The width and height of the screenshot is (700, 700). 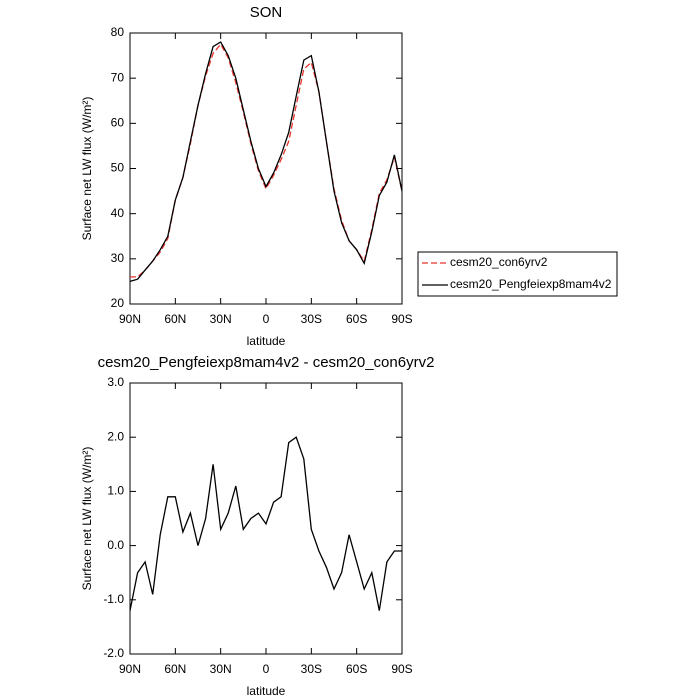 I want to click on y-tick-label: 40, so click(x=118, y=213).